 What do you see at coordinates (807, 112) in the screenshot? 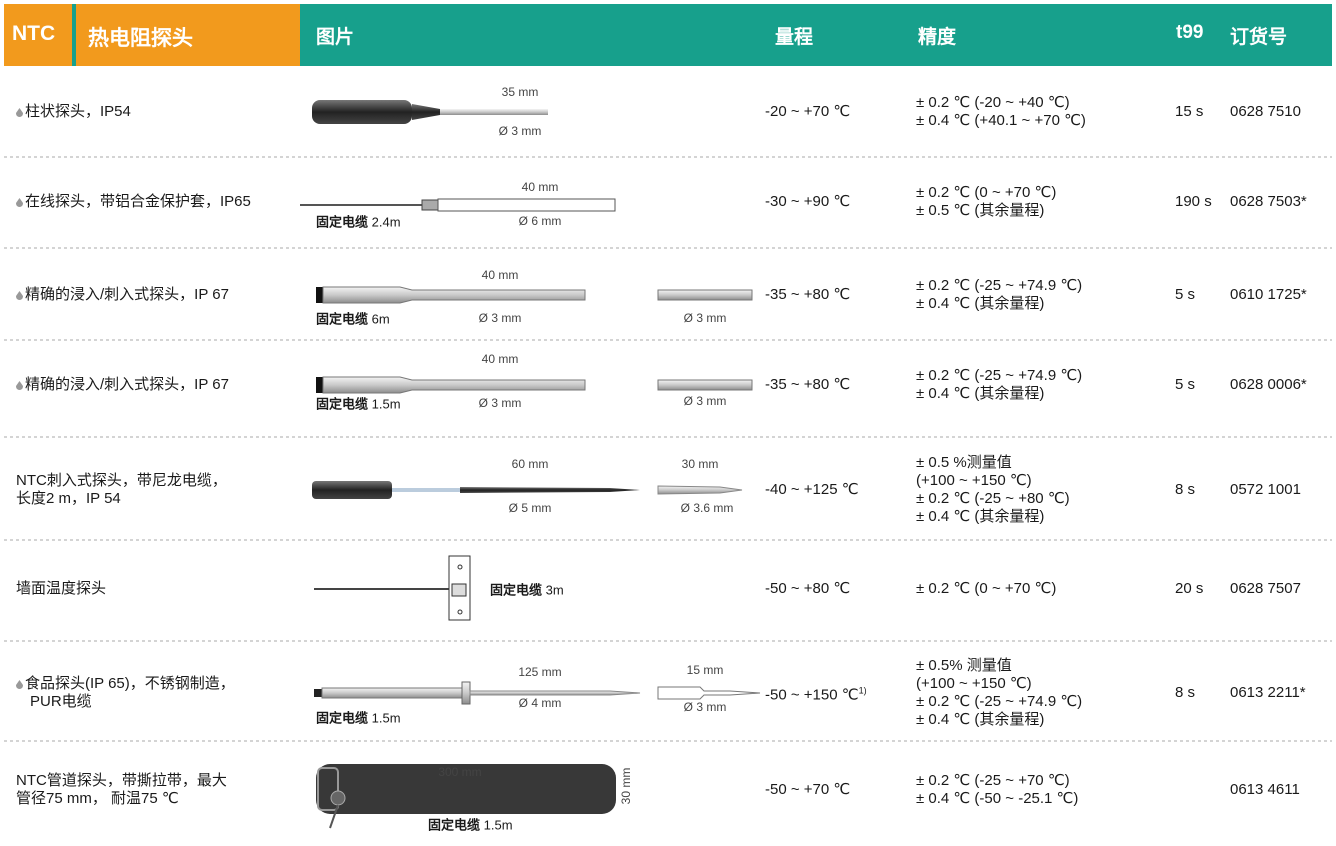
I see `range: -20 ~ +70 ℃` at bounding box center [807, 112].